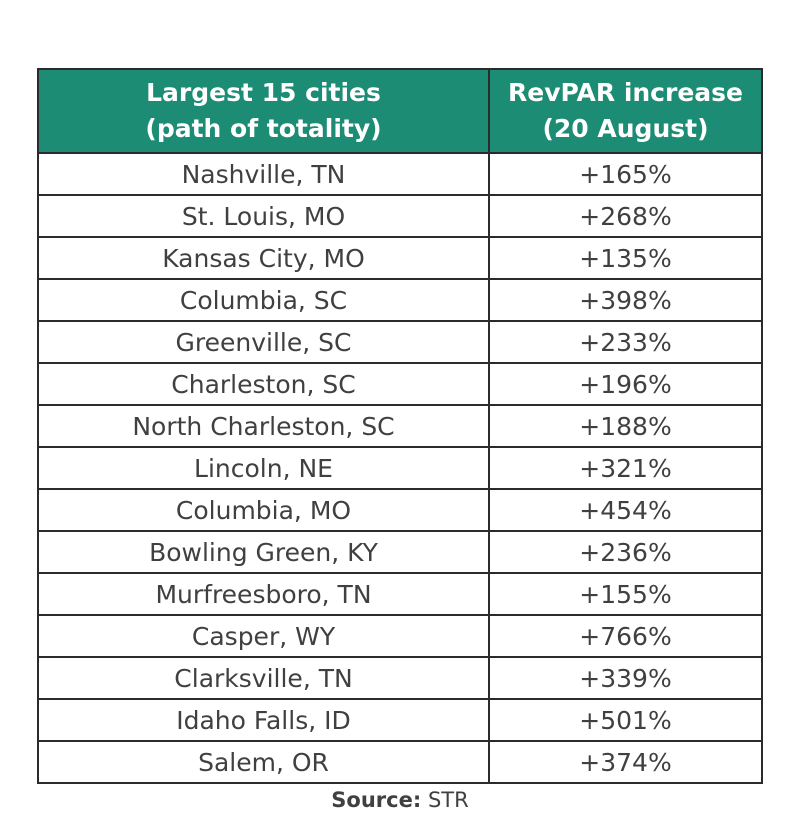 The height and width of the screenshot is (826, 800). I want to click on revpar-increase-cell: +339%, so click(625, 678).